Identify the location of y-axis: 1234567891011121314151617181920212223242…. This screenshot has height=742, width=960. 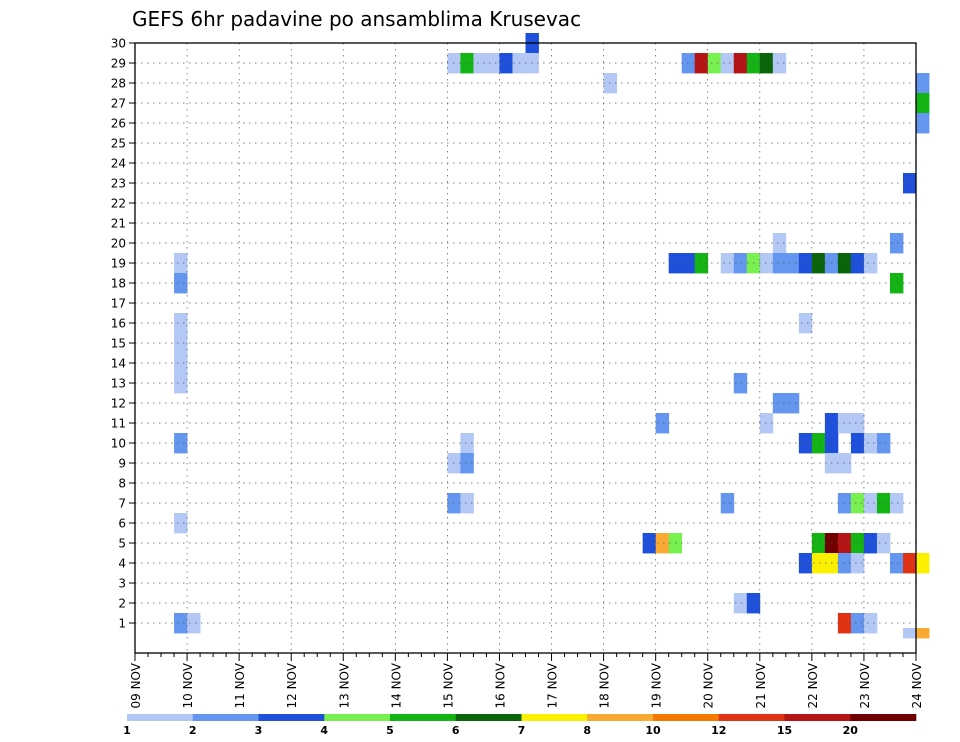
(123, 334).